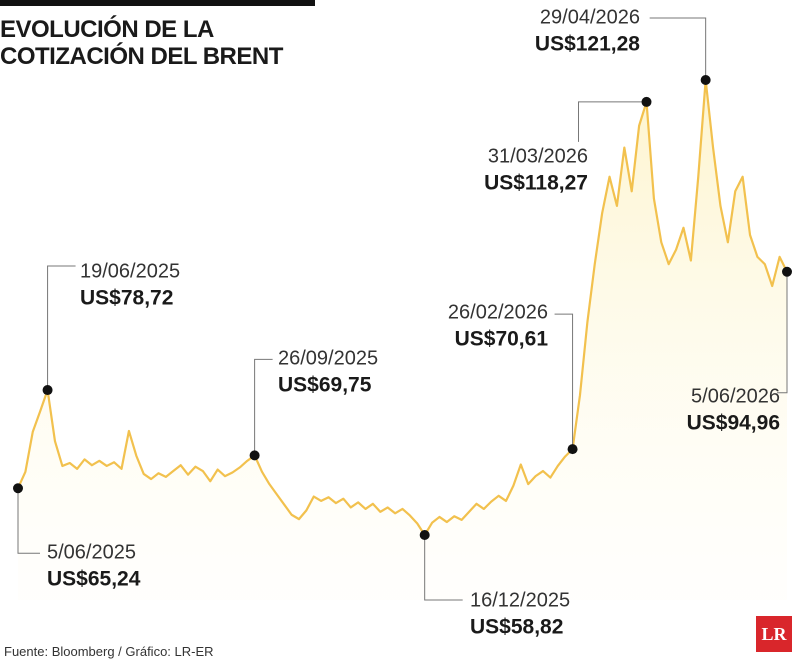 This screenshot has width=800, height=666. Describe the element at coordinates (733, 423) in the screenshot. I see `value-label: US$94,96` at that location.